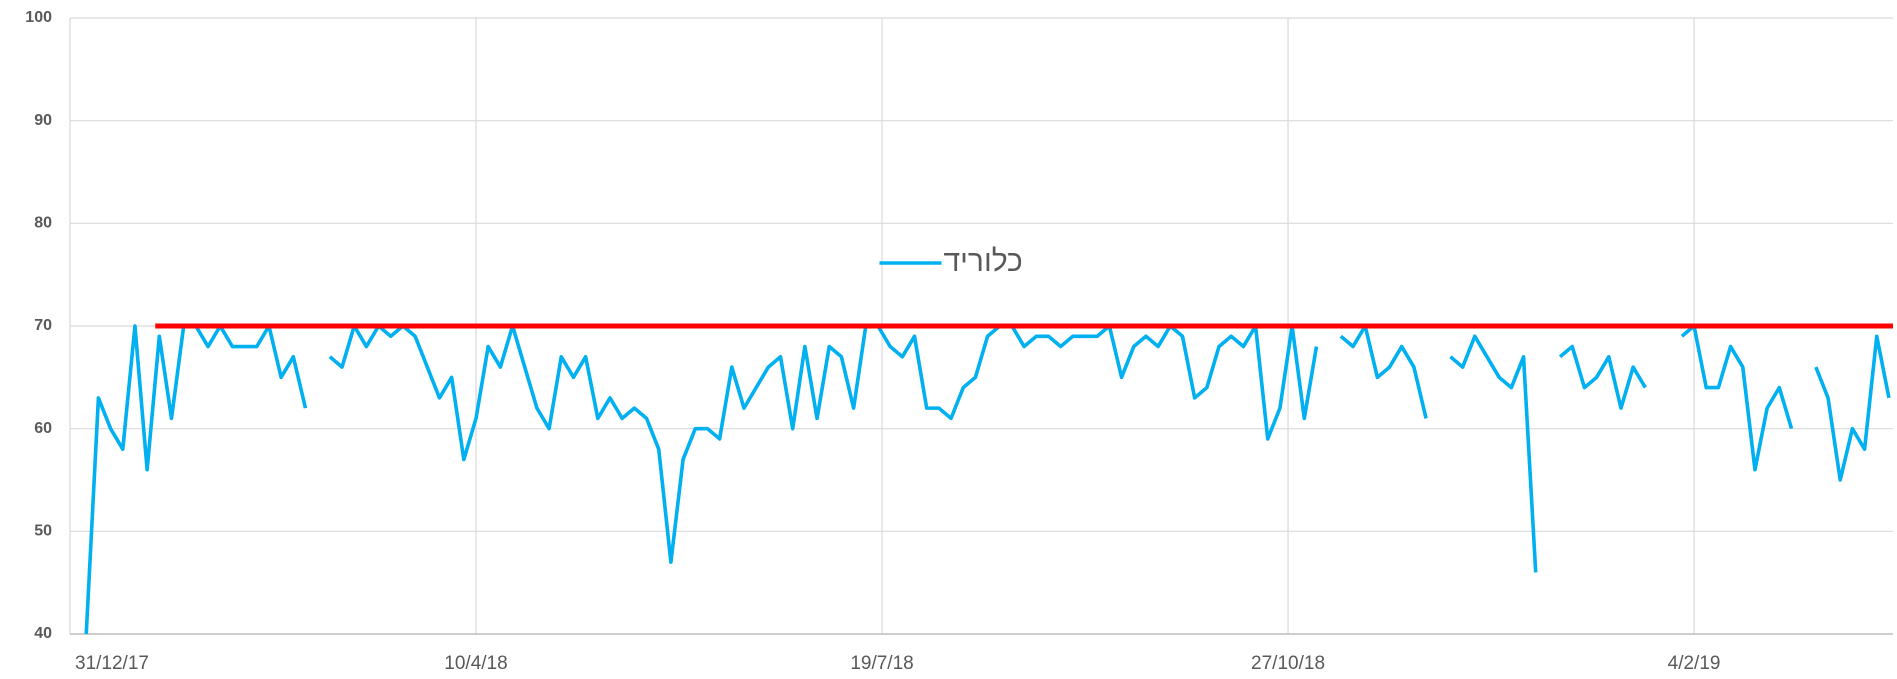 The width and height of the screenshot is (1897, 679). What do you see at coordinates (881, 663) in the screenshot?
I see `x-tick-label: 19/7/18` at bounding box center [881, 663].